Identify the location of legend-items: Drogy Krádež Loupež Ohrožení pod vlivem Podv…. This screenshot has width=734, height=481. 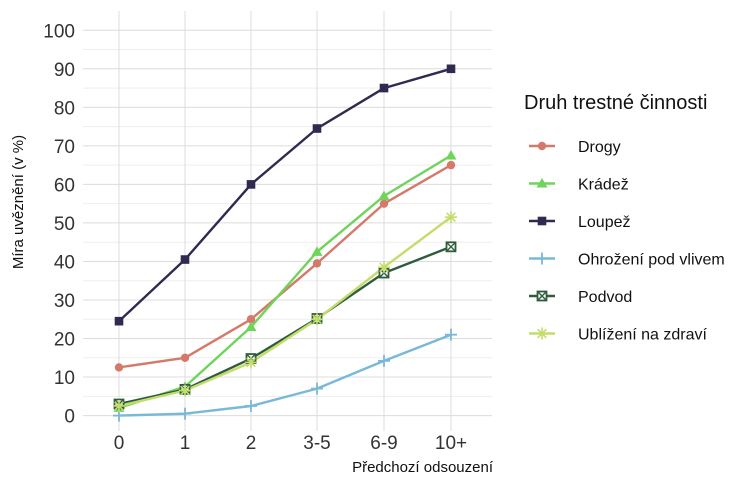
(627, 241).